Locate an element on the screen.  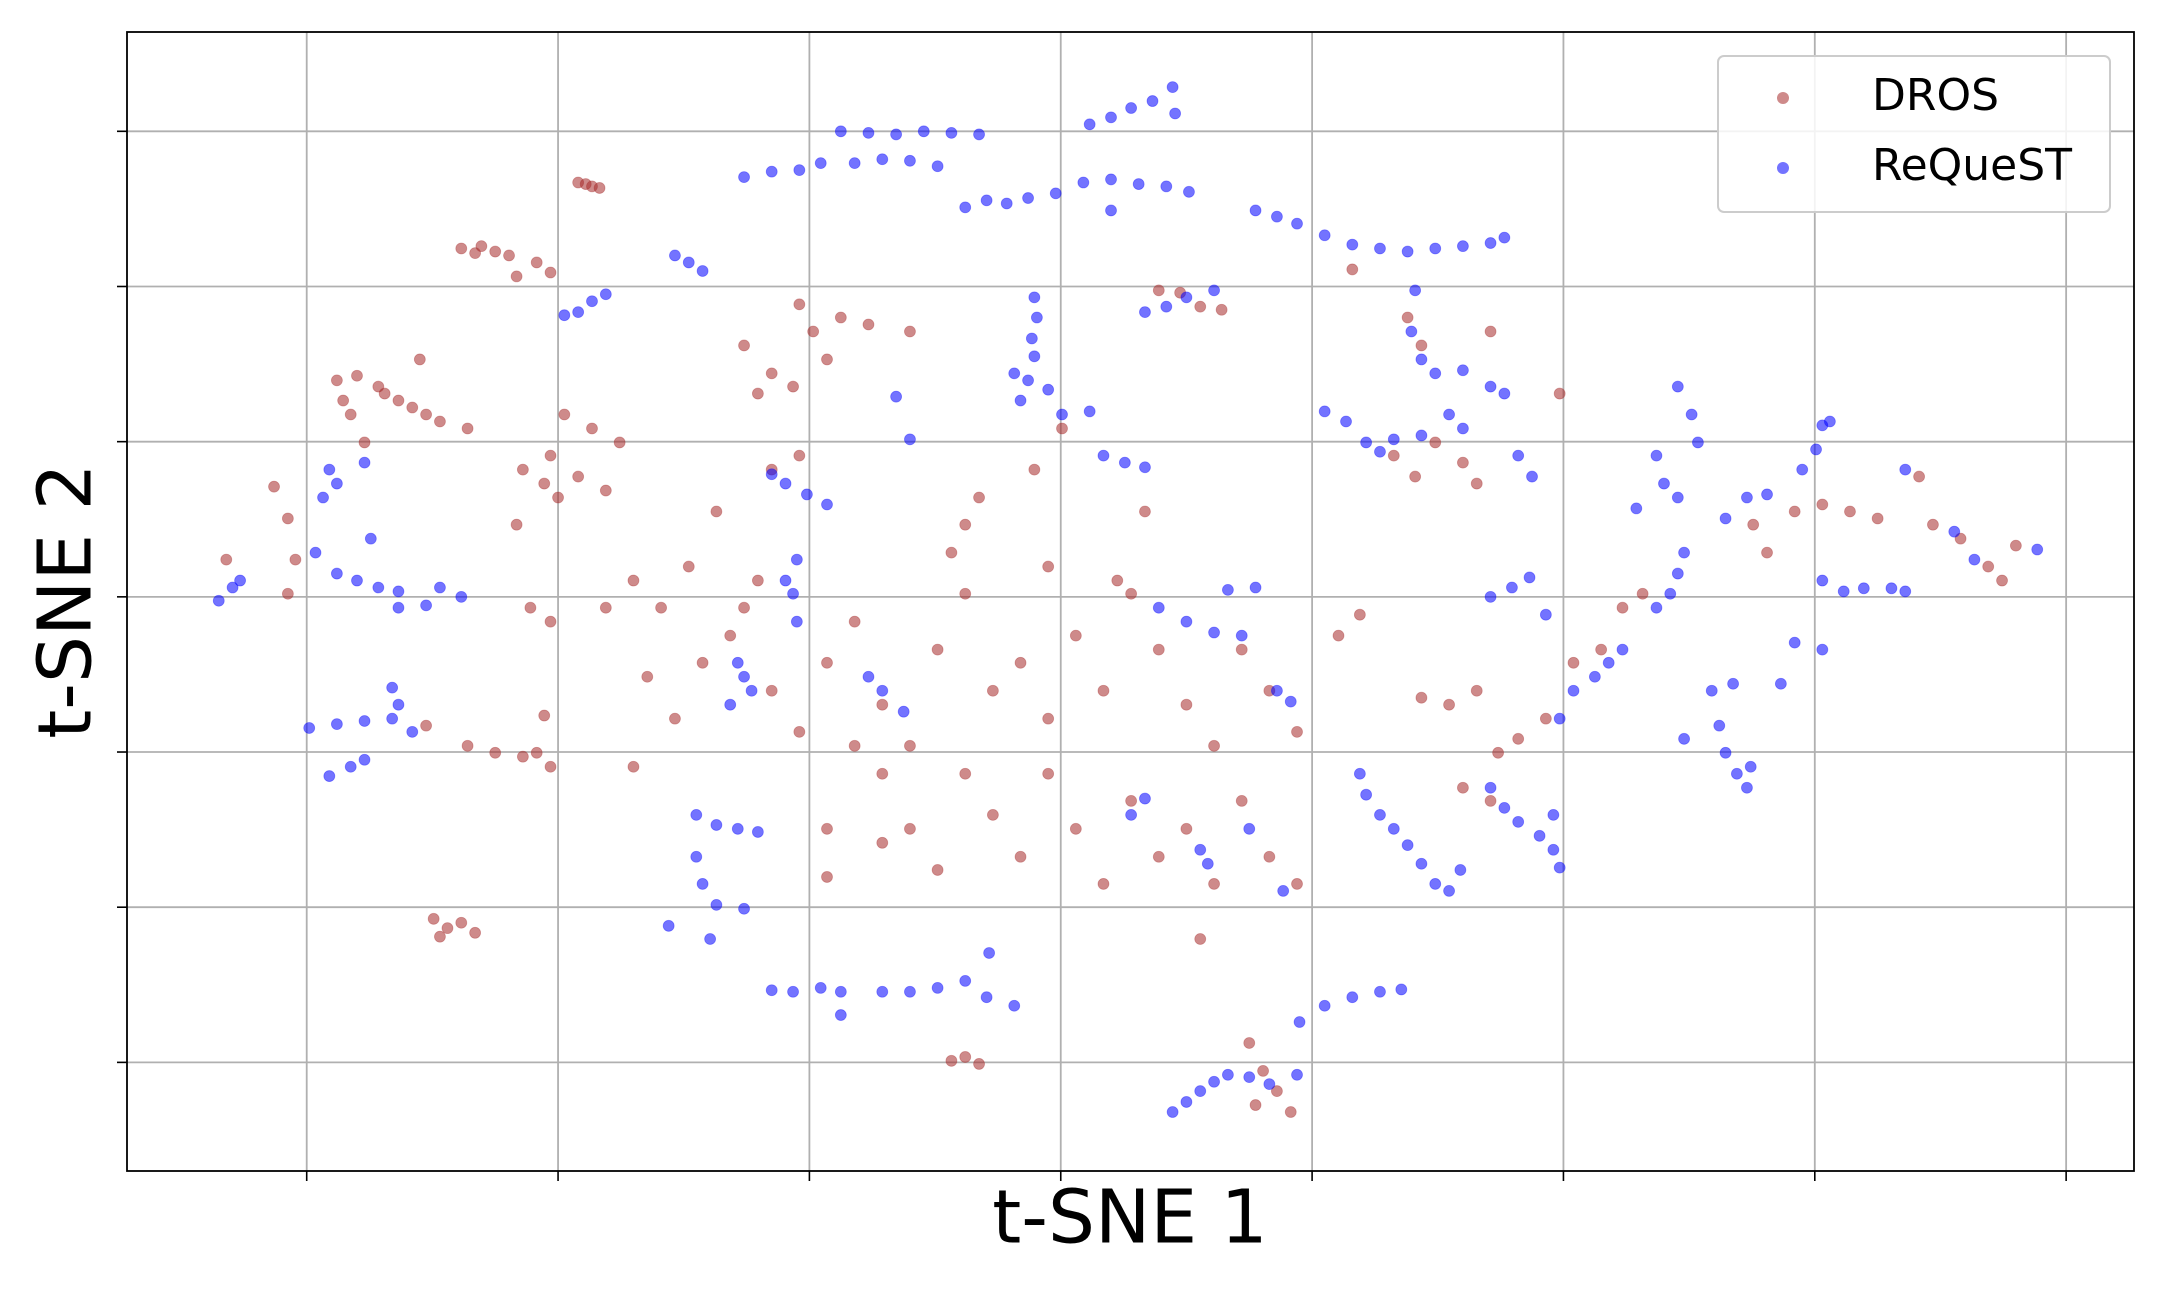
legend-marker is located at coordinates (1783, 168).